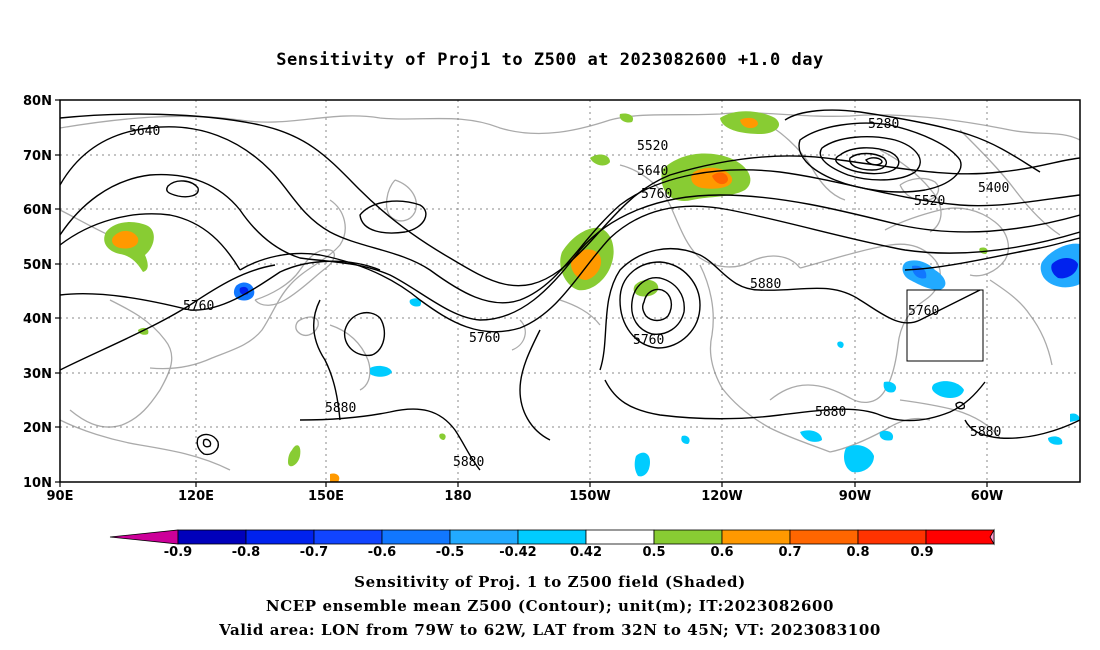 The height and width of the screenshot is (650, 1100). What do you see at coordinates (789, 552) in the screenshot?
I see `colorbar-label: 0.7` at bounding box center [789, 552].